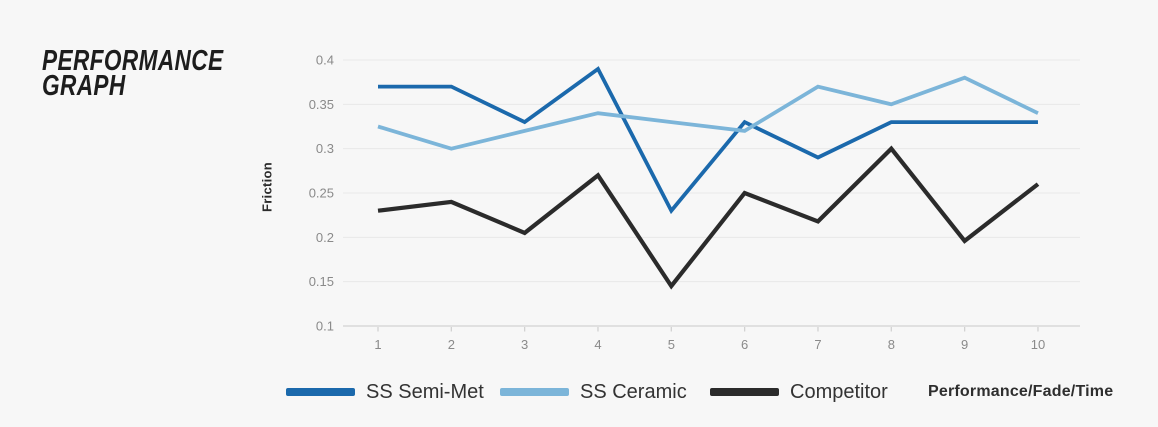 The height and width of the screenshot is (427, 1158). I want to click on x-axis-tick-label: 2, so click(451, 344).